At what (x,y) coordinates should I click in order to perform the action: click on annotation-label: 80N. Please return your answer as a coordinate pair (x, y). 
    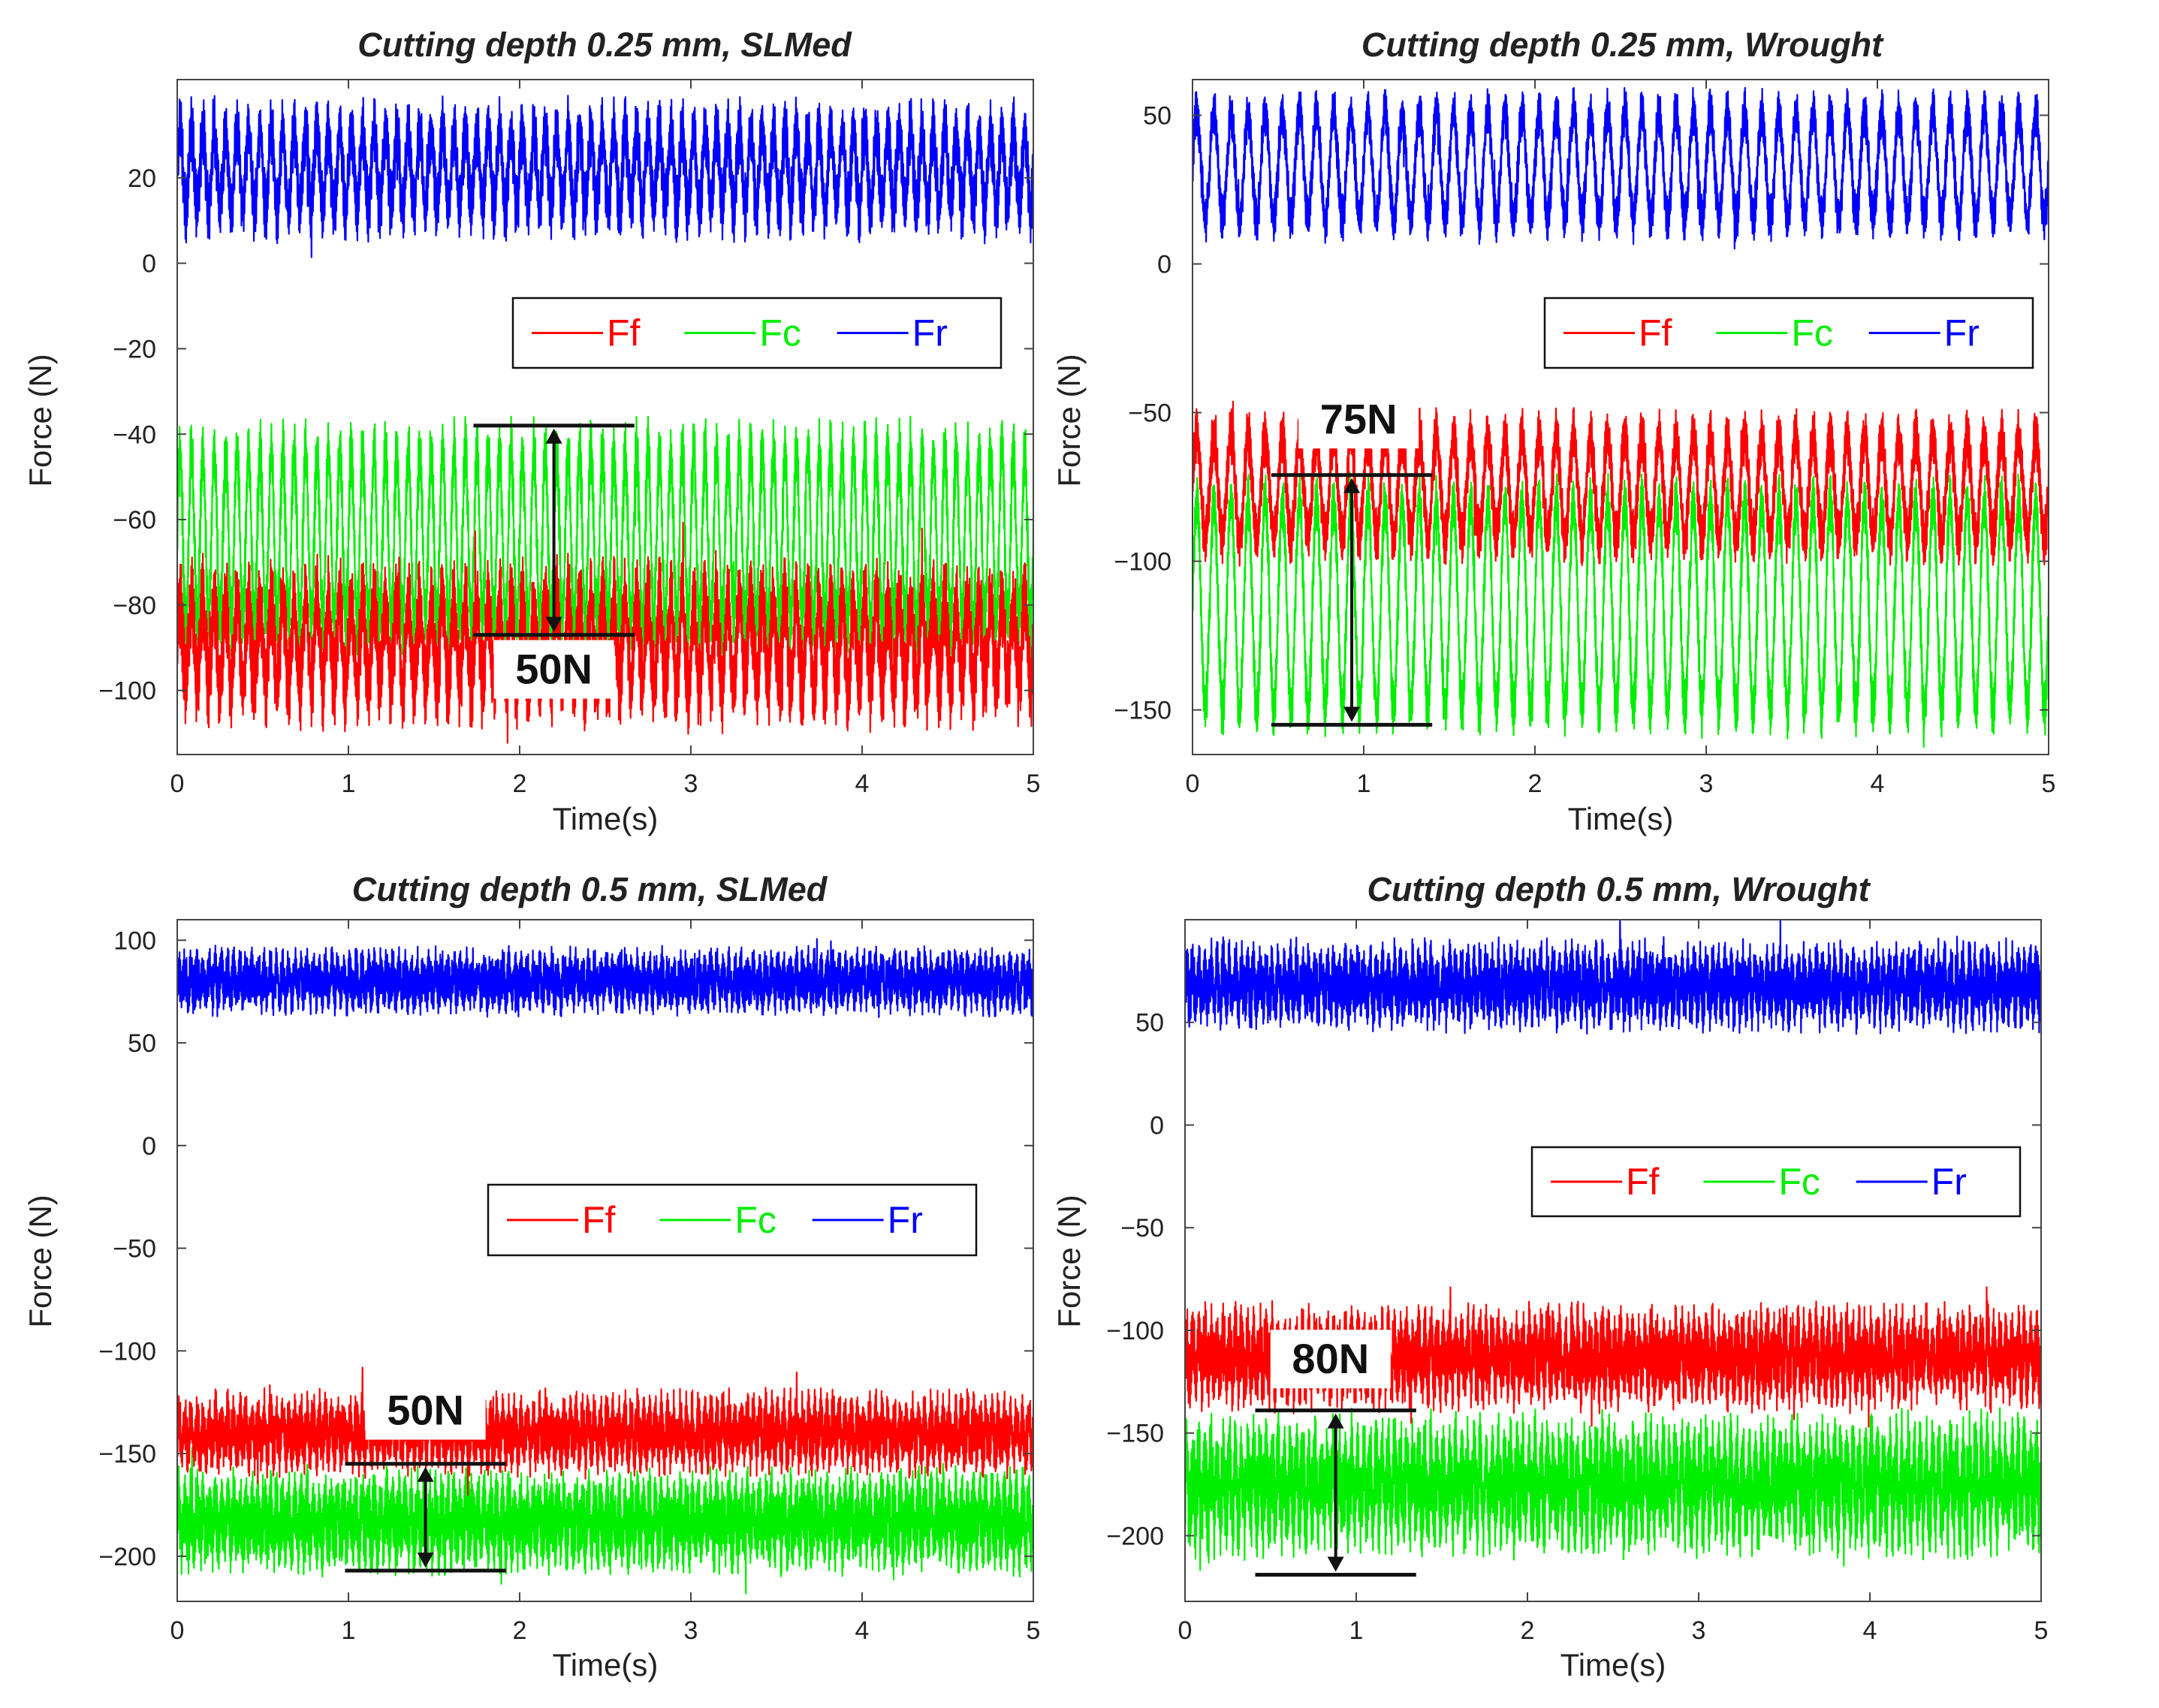
    Looking at the image, I should click on (1330, 1358).